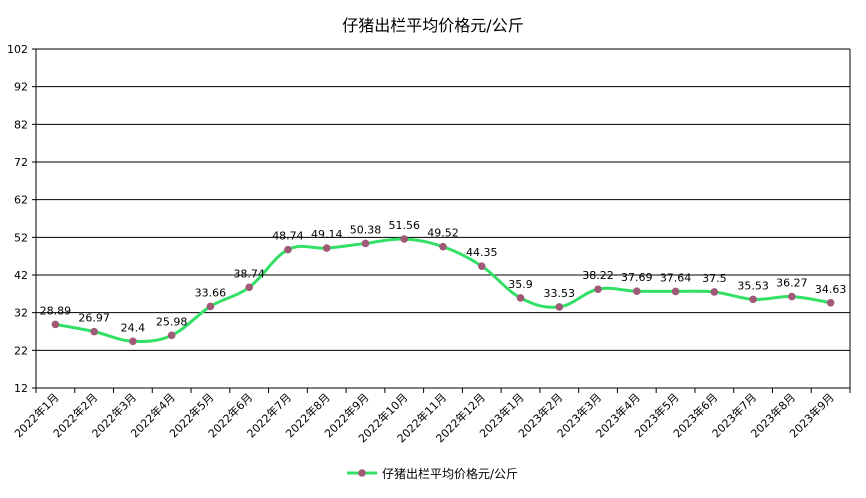 The height and width of the screenshot is (498, 866). I want to click on data-label: 35.9, so click(520, 284).